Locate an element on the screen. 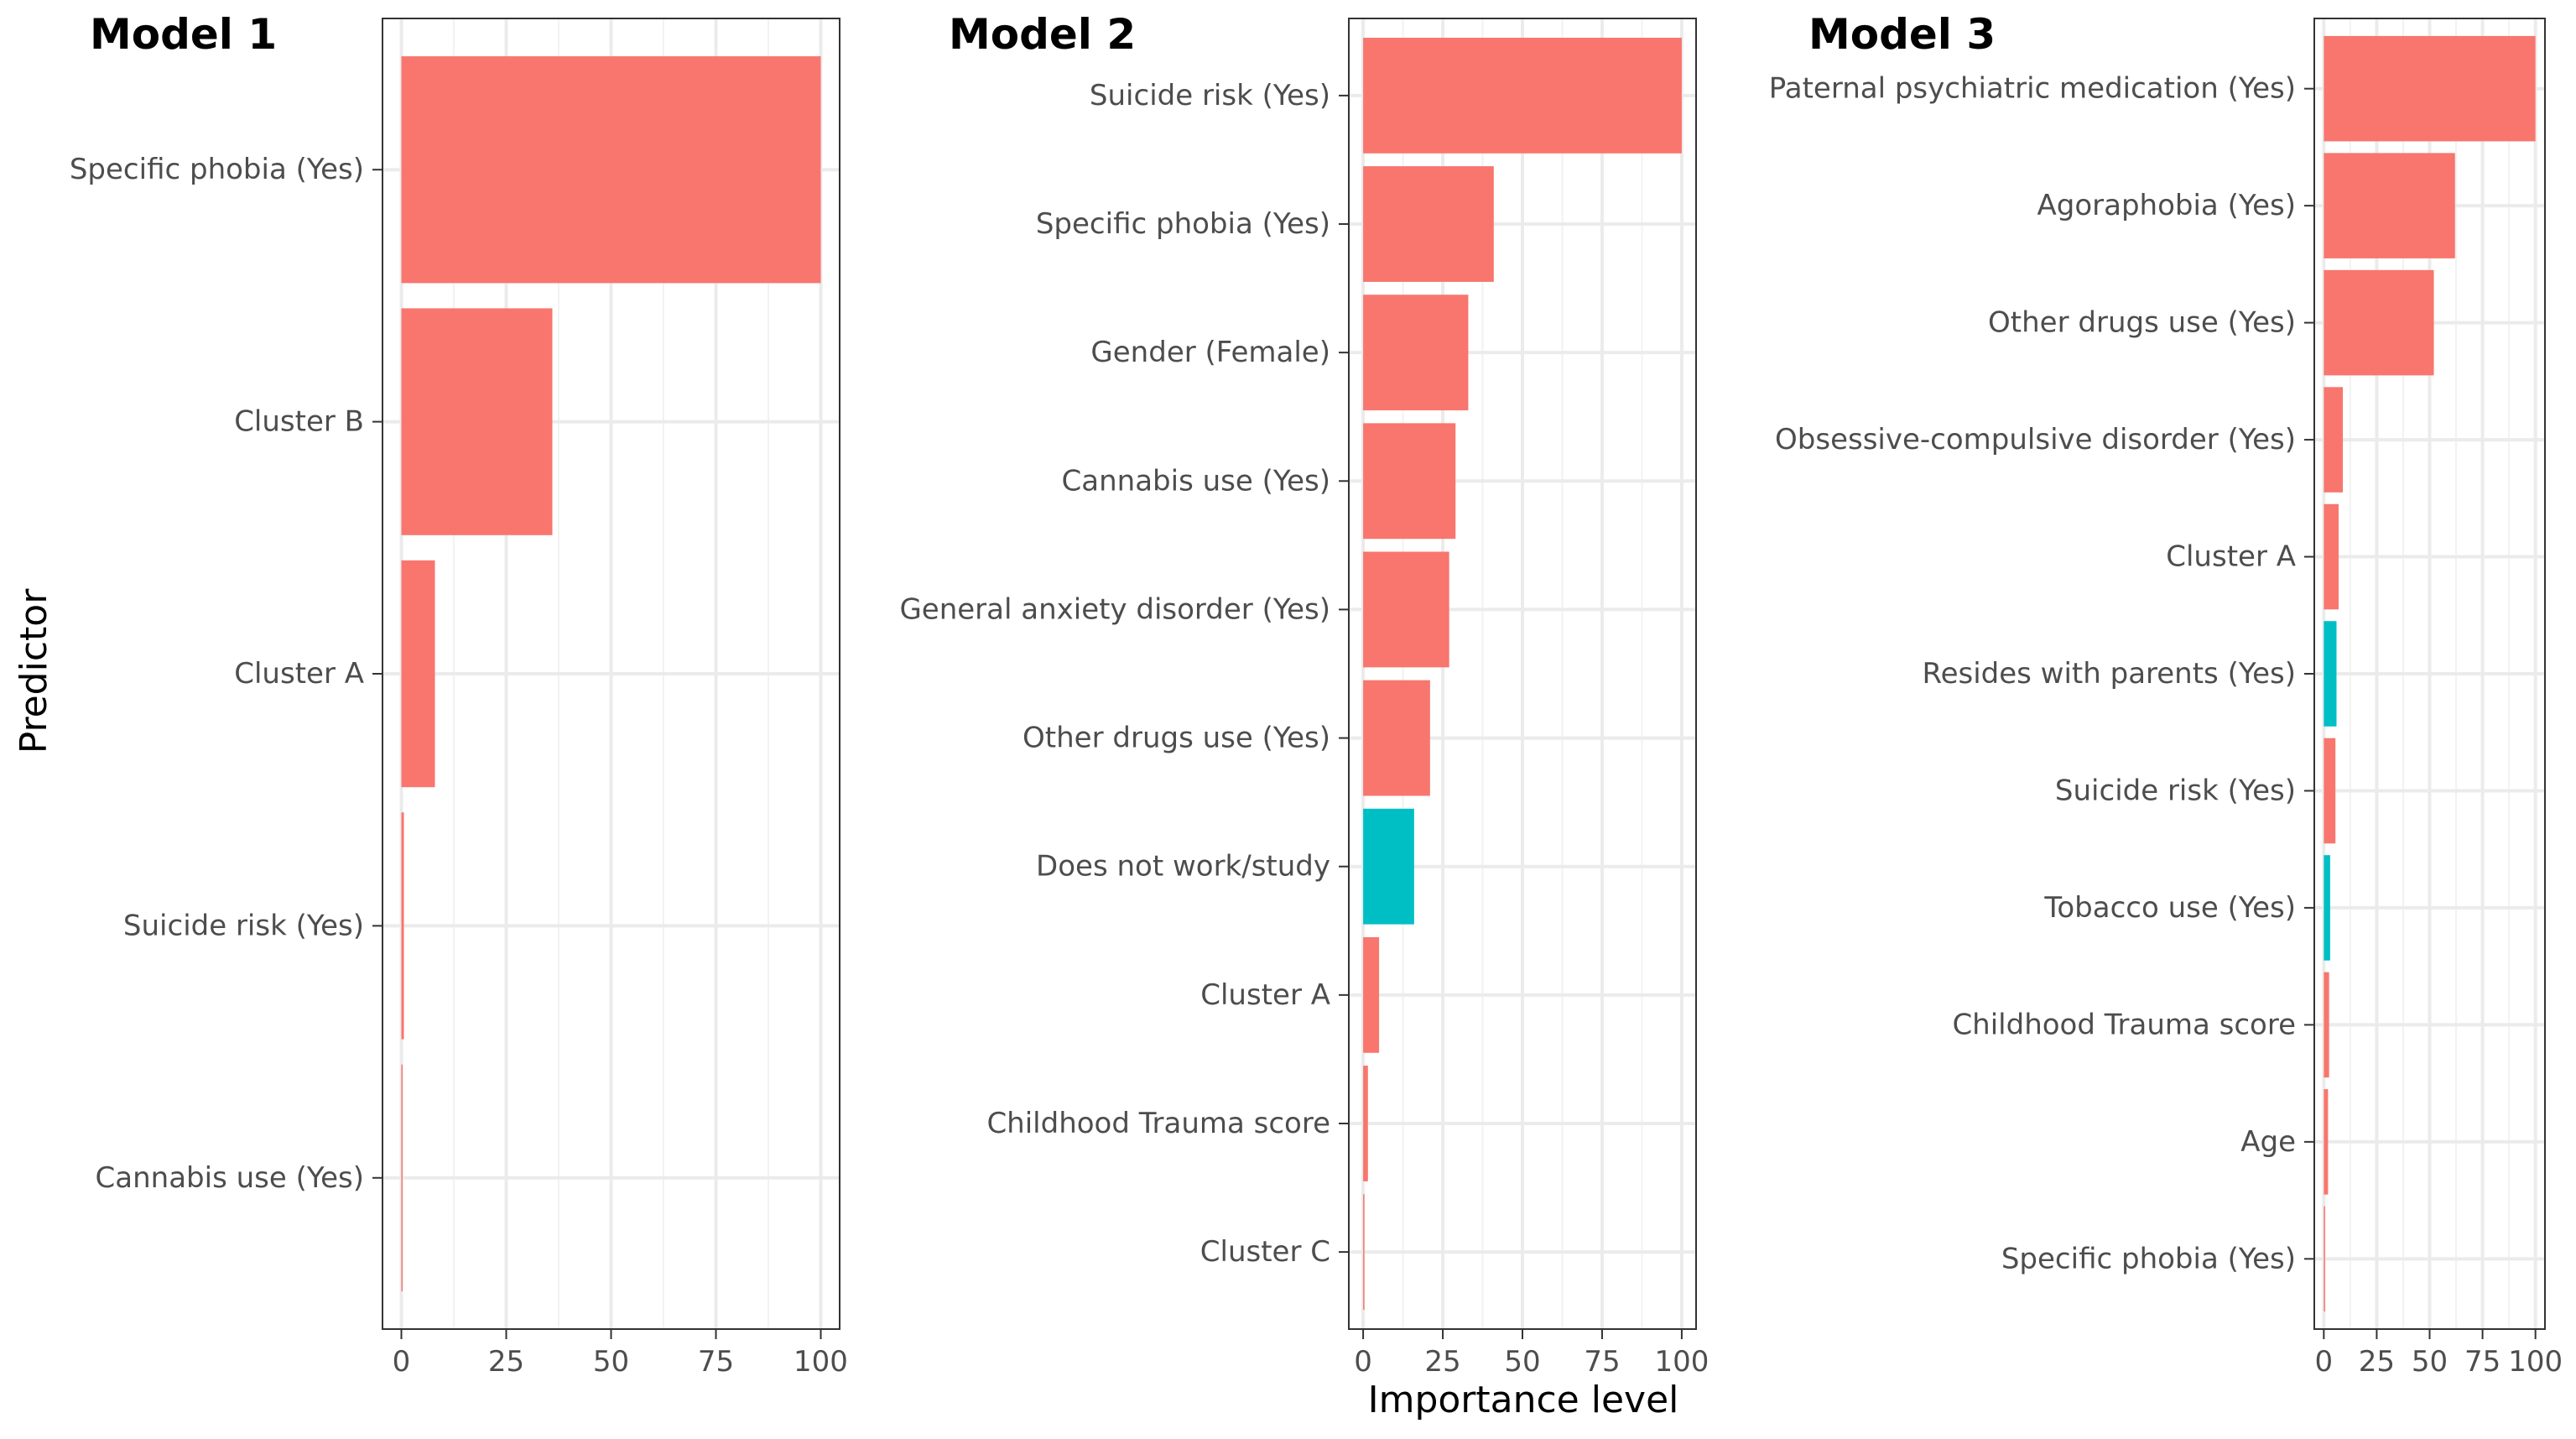  x-axis-title: Importance level is located at coordinates (1523, 1400).